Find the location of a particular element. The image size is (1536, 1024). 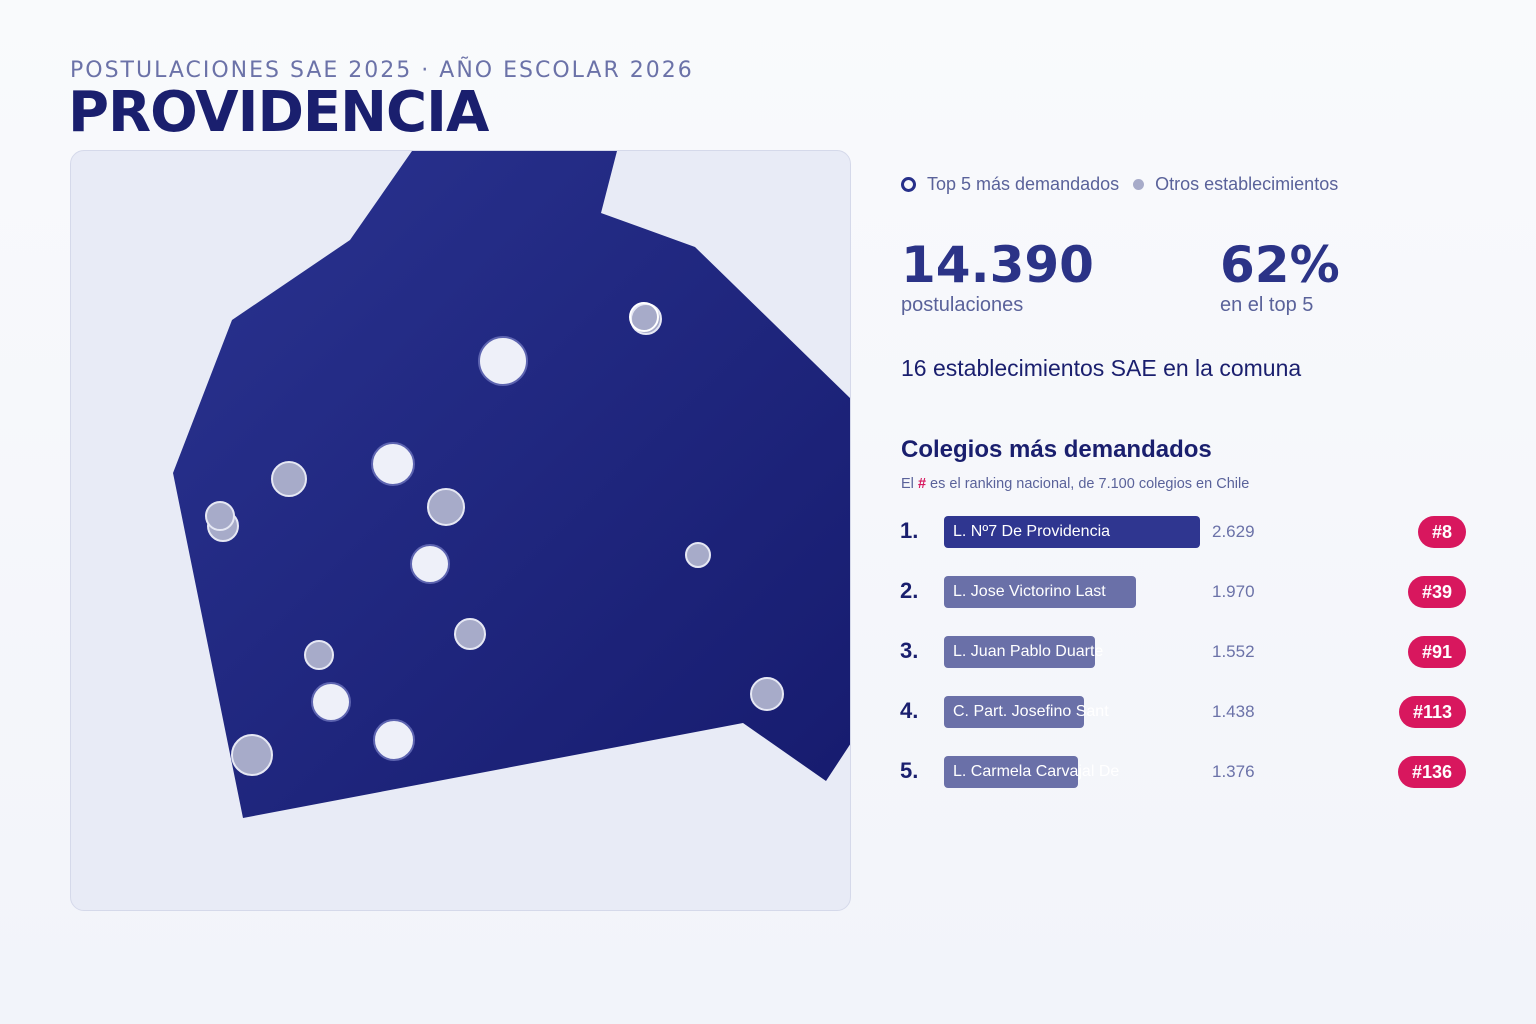

top5-share-kpi: 62% en el top 5 is located at coordinates (1280, 278).